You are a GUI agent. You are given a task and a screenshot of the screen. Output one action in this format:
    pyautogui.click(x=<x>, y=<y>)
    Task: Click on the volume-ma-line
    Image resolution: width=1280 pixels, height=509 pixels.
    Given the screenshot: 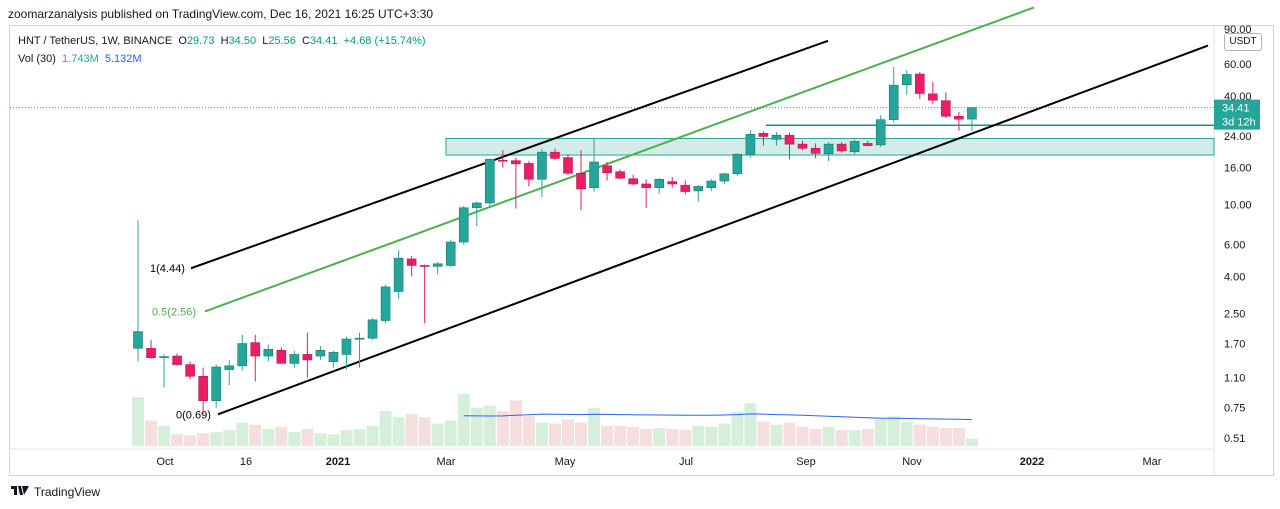 What is the action you would take?
    pyautogui.click(x=717, y=417)
    